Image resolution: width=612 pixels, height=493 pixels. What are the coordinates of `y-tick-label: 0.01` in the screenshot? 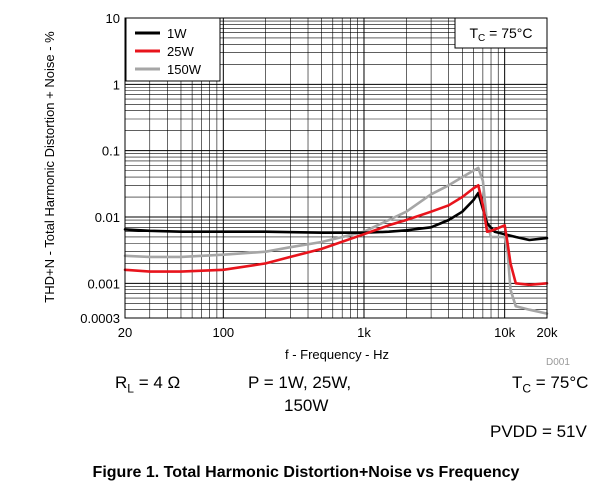 It's located at (107, 217).